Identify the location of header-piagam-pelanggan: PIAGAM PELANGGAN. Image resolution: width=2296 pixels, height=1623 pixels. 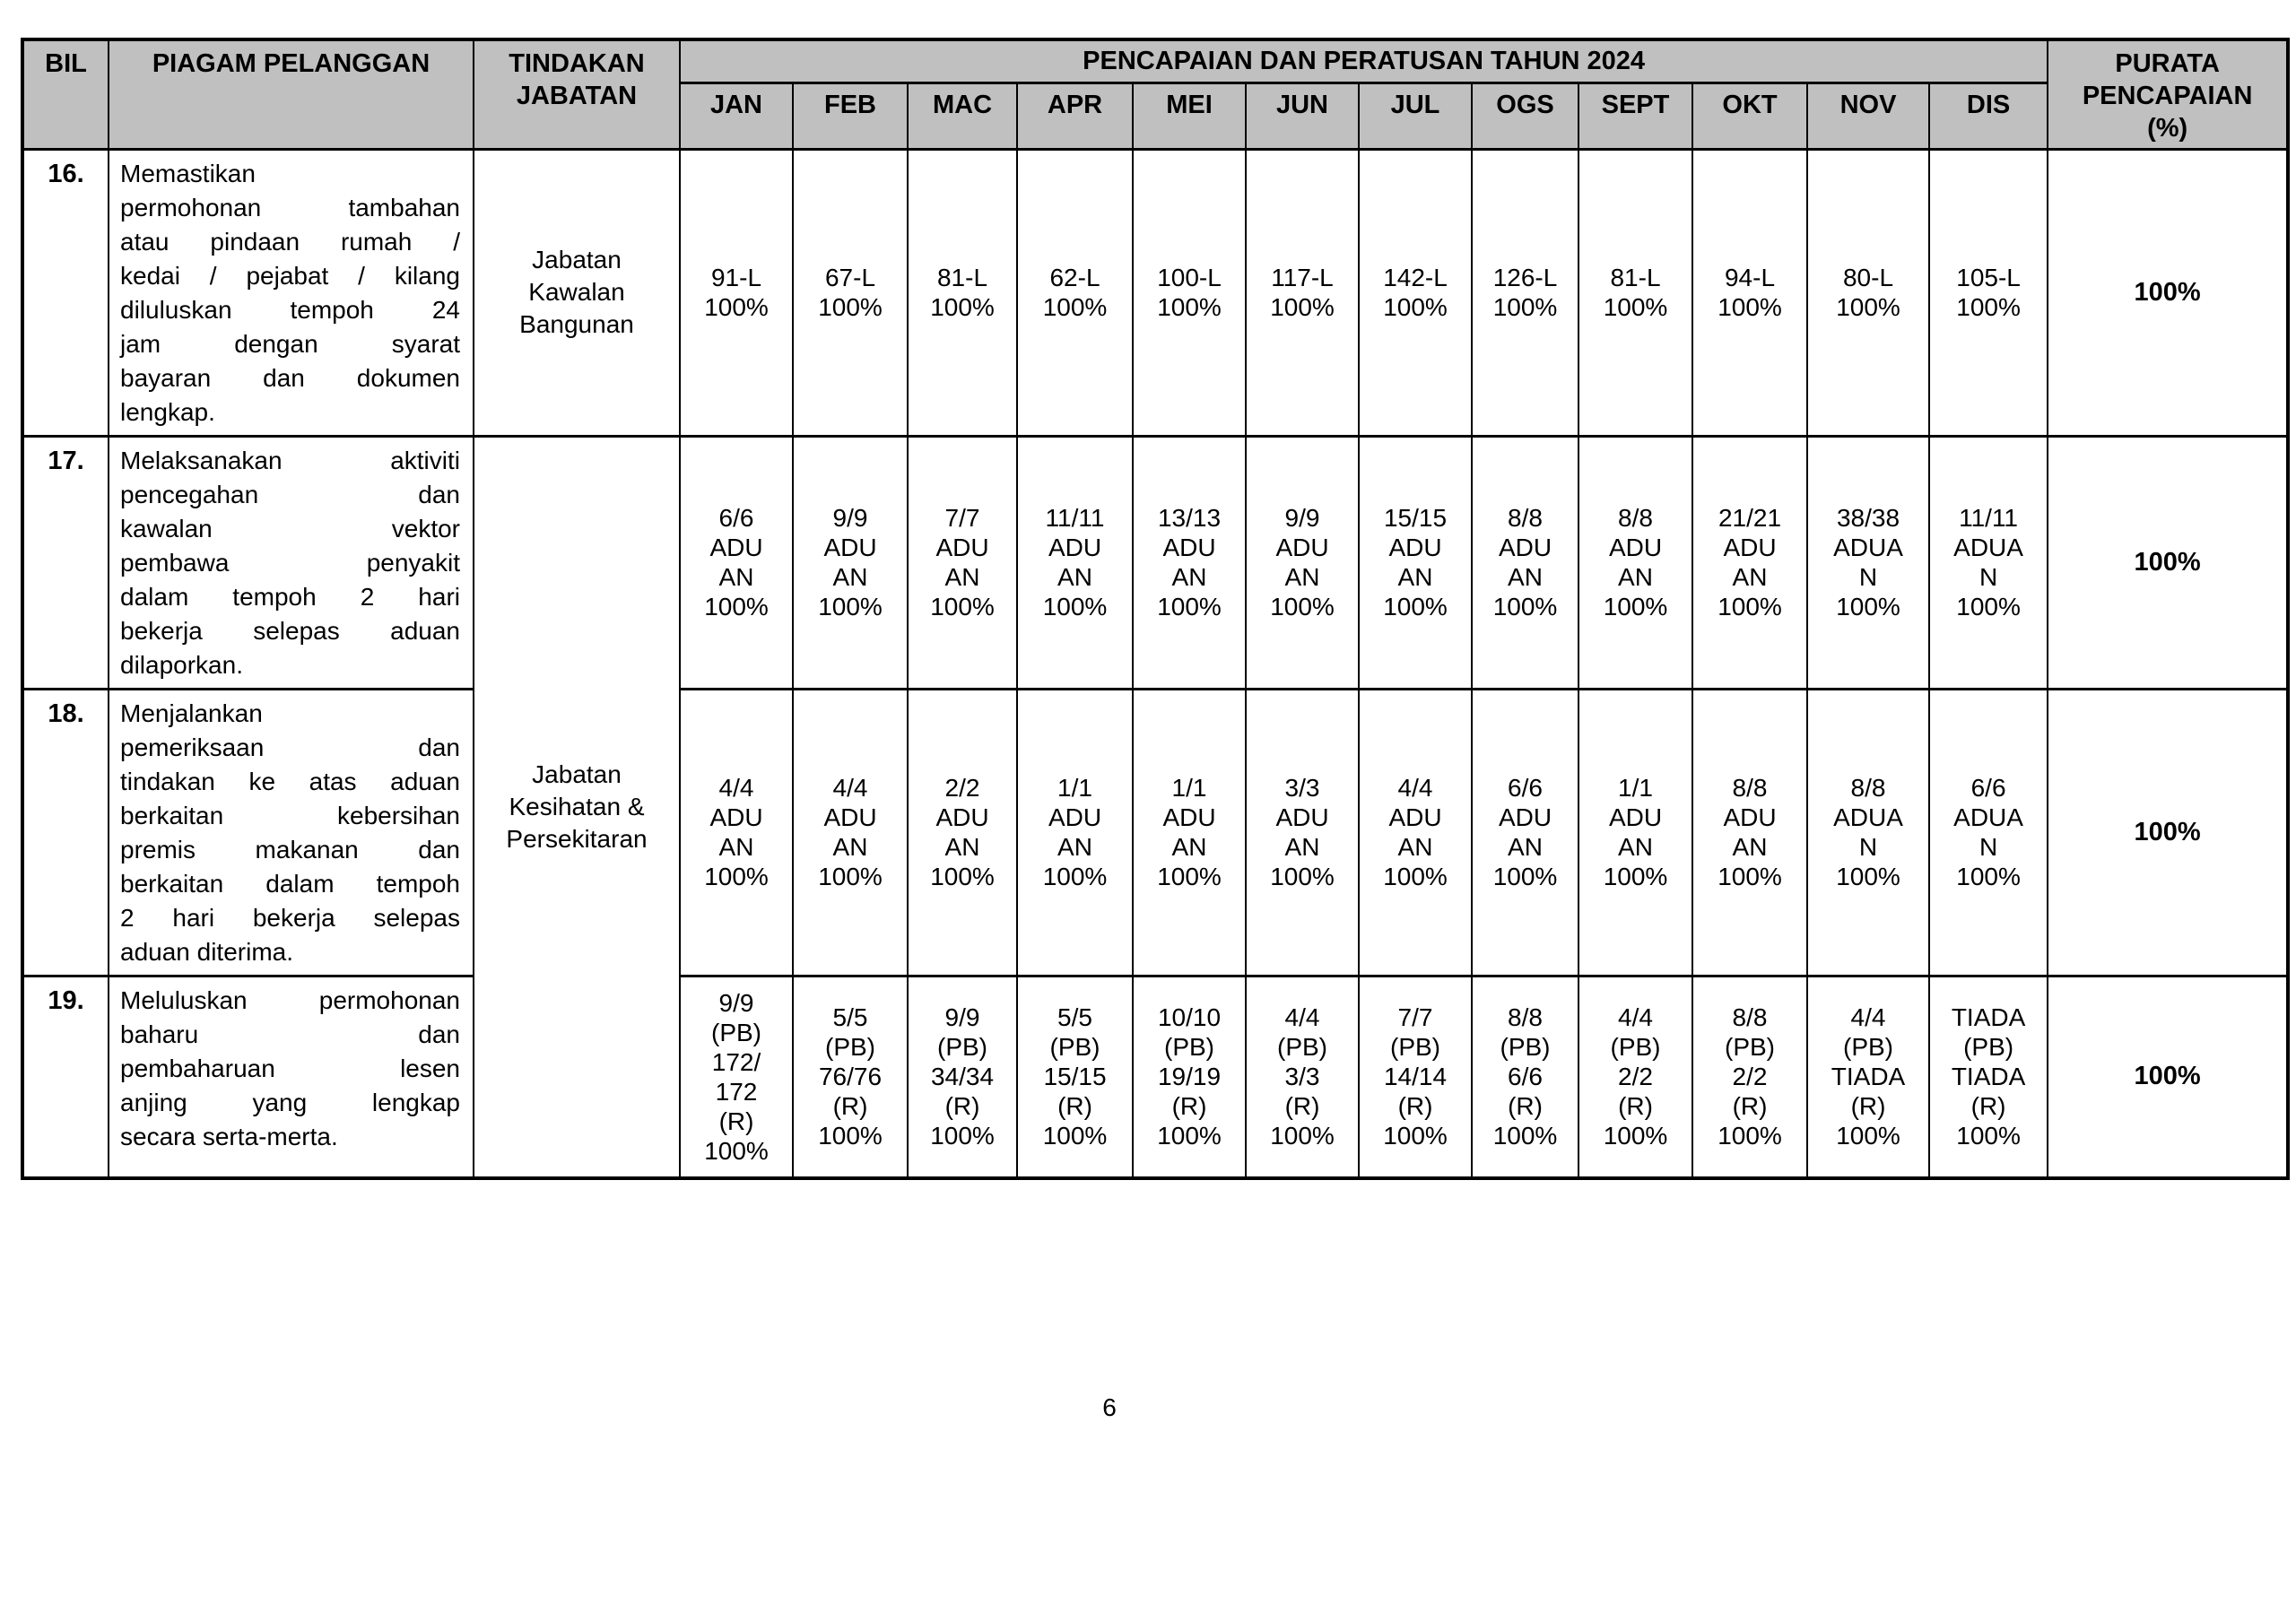
(291, 94).